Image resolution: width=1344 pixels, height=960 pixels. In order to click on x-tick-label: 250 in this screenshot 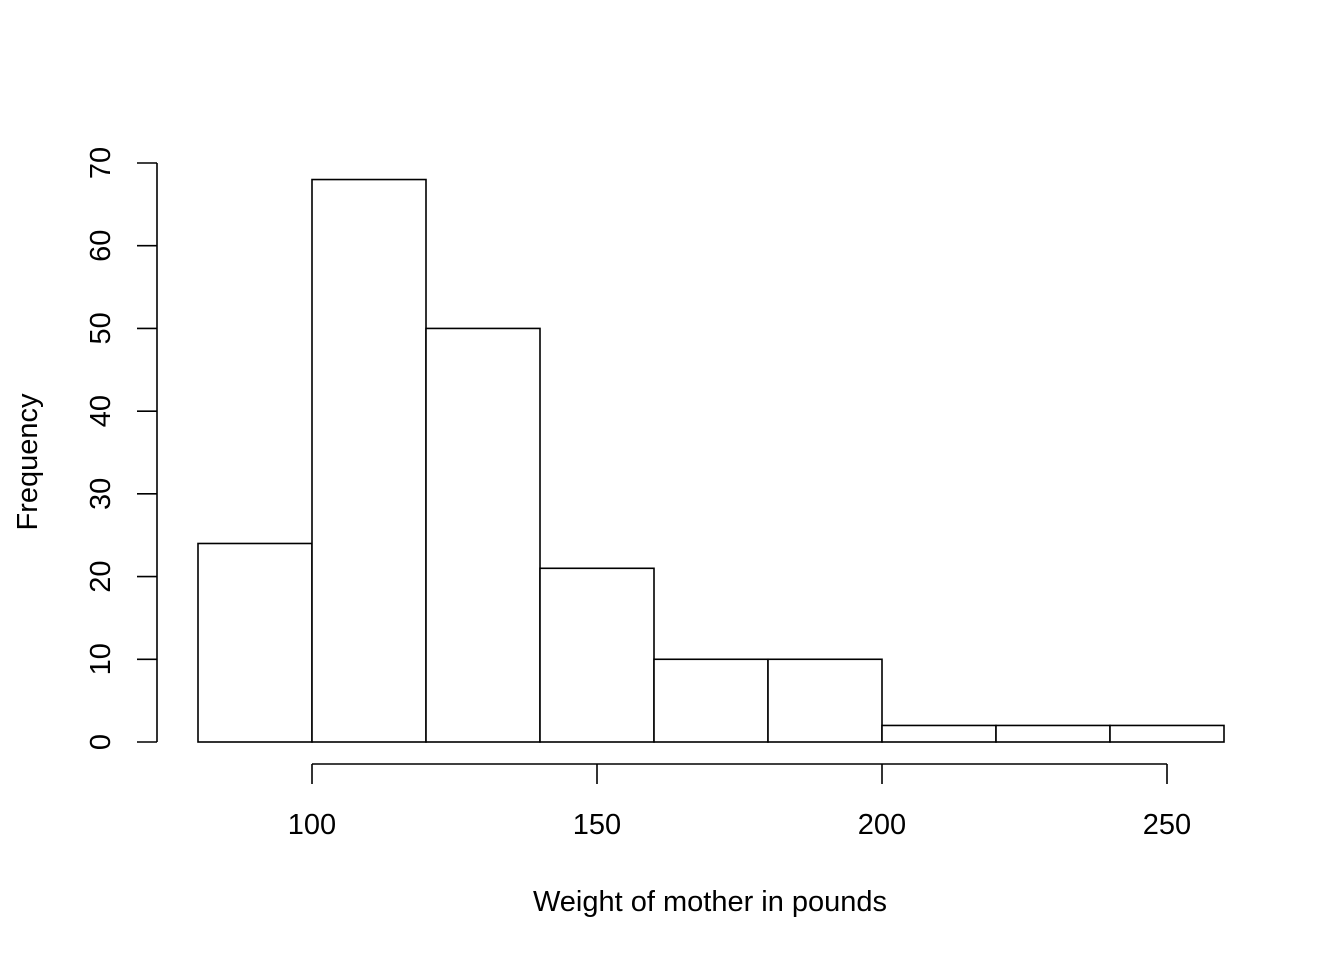, I will do `click(1167, 825)`.